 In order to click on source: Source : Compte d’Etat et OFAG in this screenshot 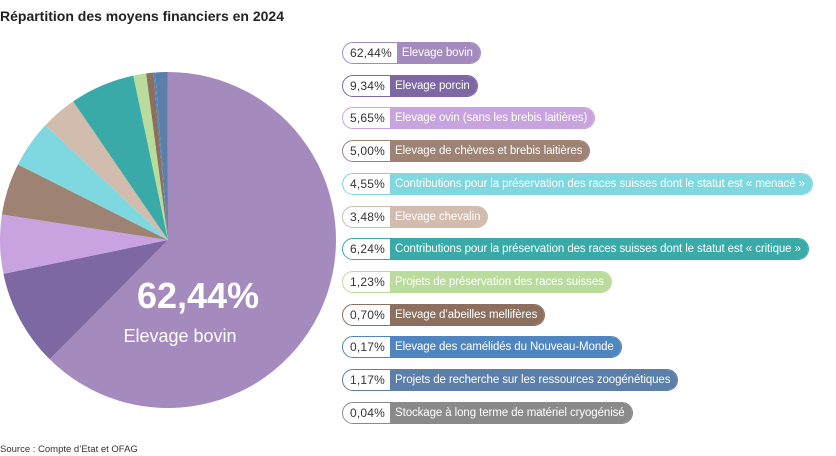, I will do `click(69, 449)`.